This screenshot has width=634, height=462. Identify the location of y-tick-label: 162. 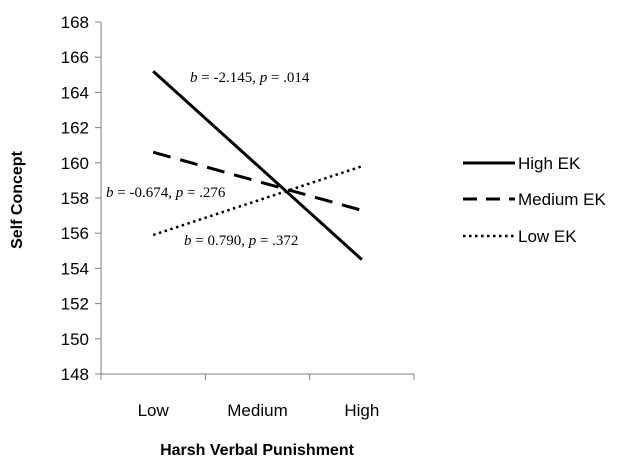
(75, 128).